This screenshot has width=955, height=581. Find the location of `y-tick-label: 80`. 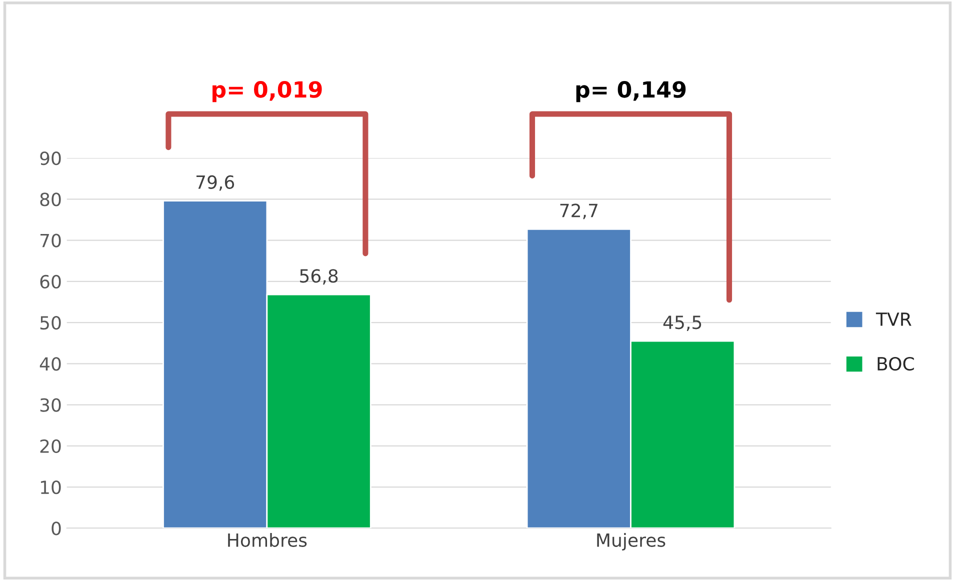

y-tick-label: 80 is located at coordinates (50, 199).